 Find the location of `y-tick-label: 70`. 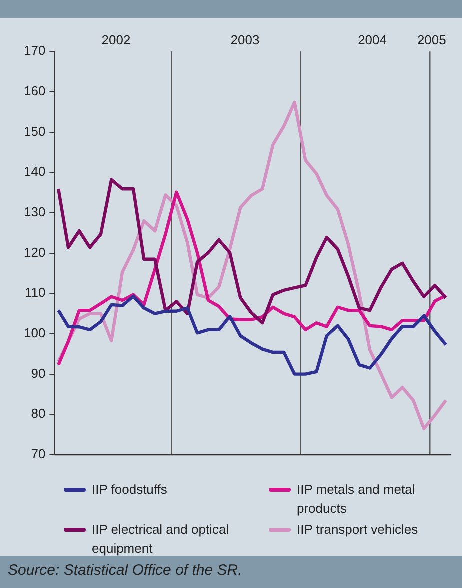

y-tick-label: 70 is located at coordinates (38, 454).